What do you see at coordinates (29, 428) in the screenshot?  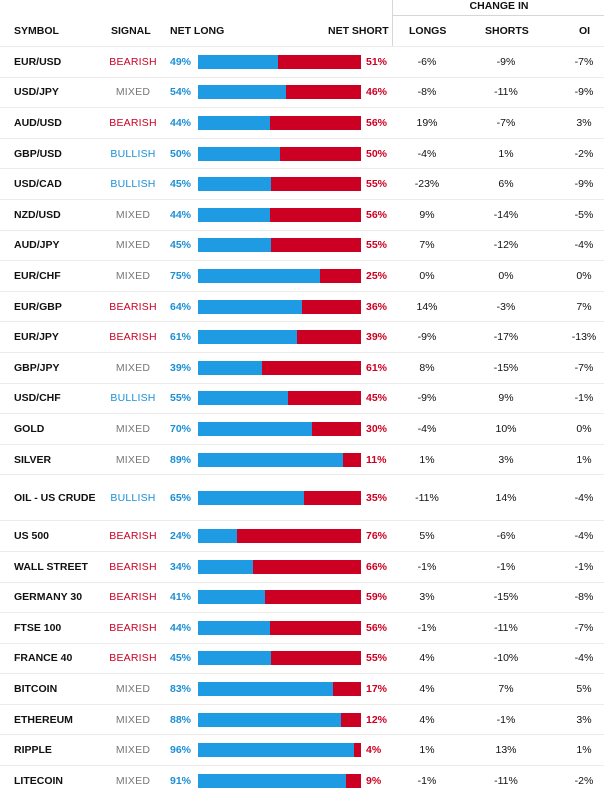 I see `symbol-cell: GOLD` at bounding box center [29, 428].